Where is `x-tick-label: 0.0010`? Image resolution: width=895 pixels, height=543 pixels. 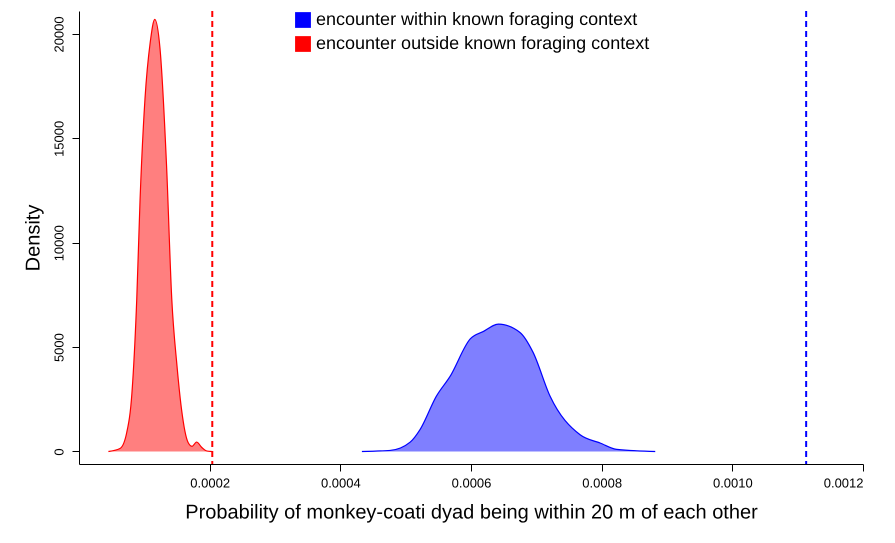
x-tick-label: 0.0010 is located at coordinates (732, 483).